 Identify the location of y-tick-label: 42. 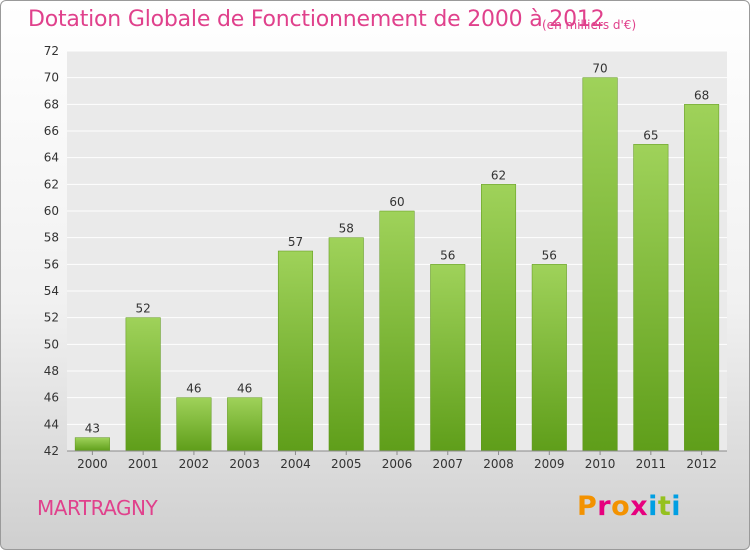
(51, 451).